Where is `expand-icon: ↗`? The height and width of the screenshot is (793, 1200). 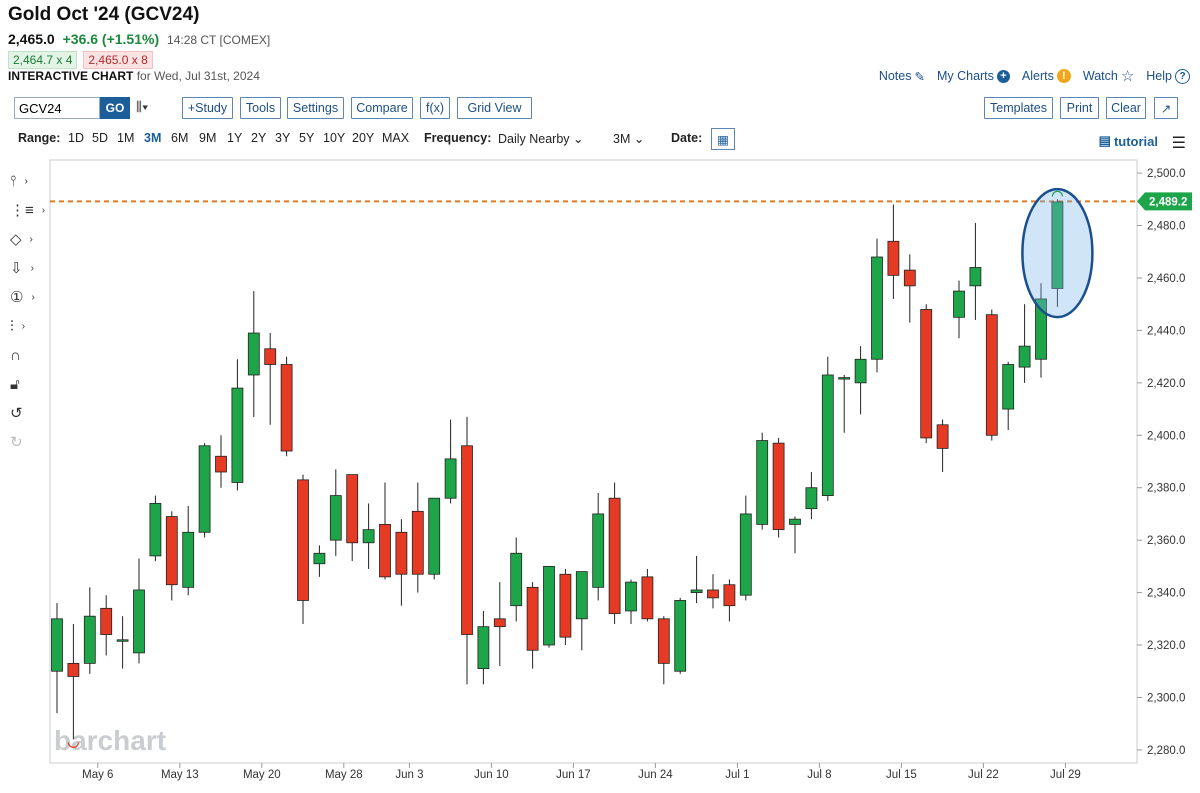 expand-icon: ↗ is located at coordinates (1166, 108).